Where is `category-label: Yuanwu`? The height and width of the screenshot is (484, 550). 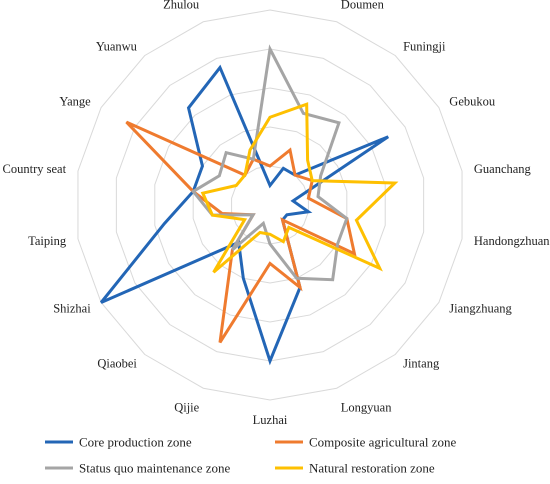 category-label: Yuanwu is located at coordinates (117, 46).